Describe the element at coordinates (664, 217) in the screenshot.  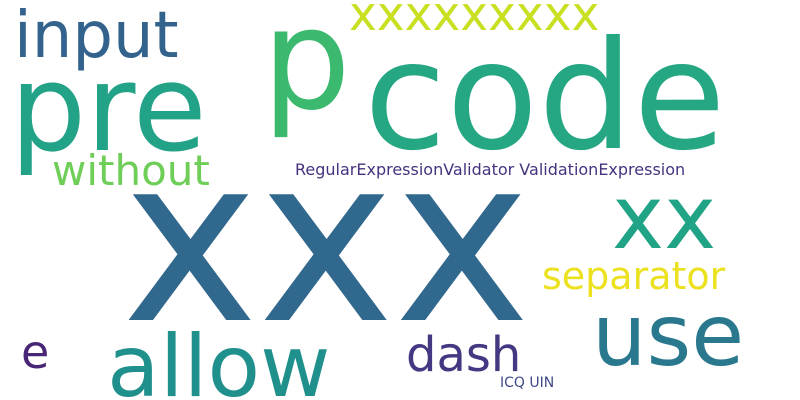
I see `word-xx: xx` at that location.